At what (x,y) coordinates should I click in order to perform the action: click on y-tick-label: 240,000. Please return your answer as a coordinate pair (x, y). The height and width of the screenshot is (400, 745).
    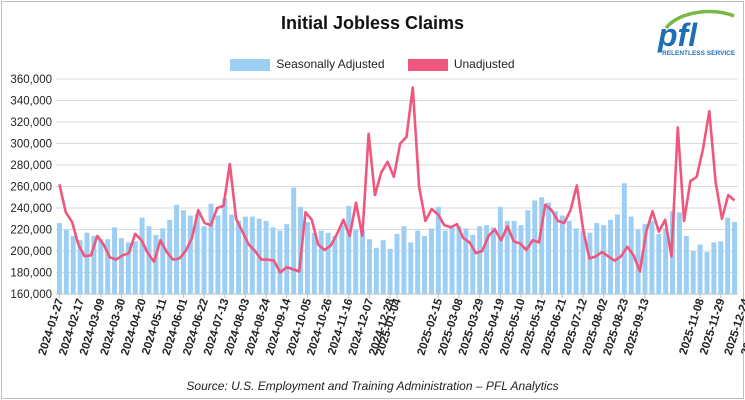
    Looking at the image, I should click on (31, 209).